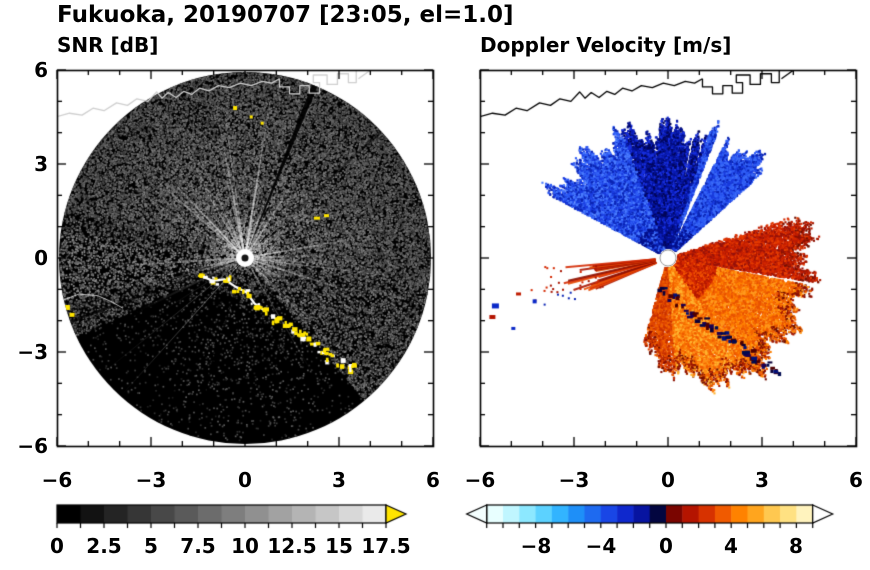  Describe the element at coordinates (245, 546) in the screenshot. I see `snr-colorbar-label: 10` at that location.